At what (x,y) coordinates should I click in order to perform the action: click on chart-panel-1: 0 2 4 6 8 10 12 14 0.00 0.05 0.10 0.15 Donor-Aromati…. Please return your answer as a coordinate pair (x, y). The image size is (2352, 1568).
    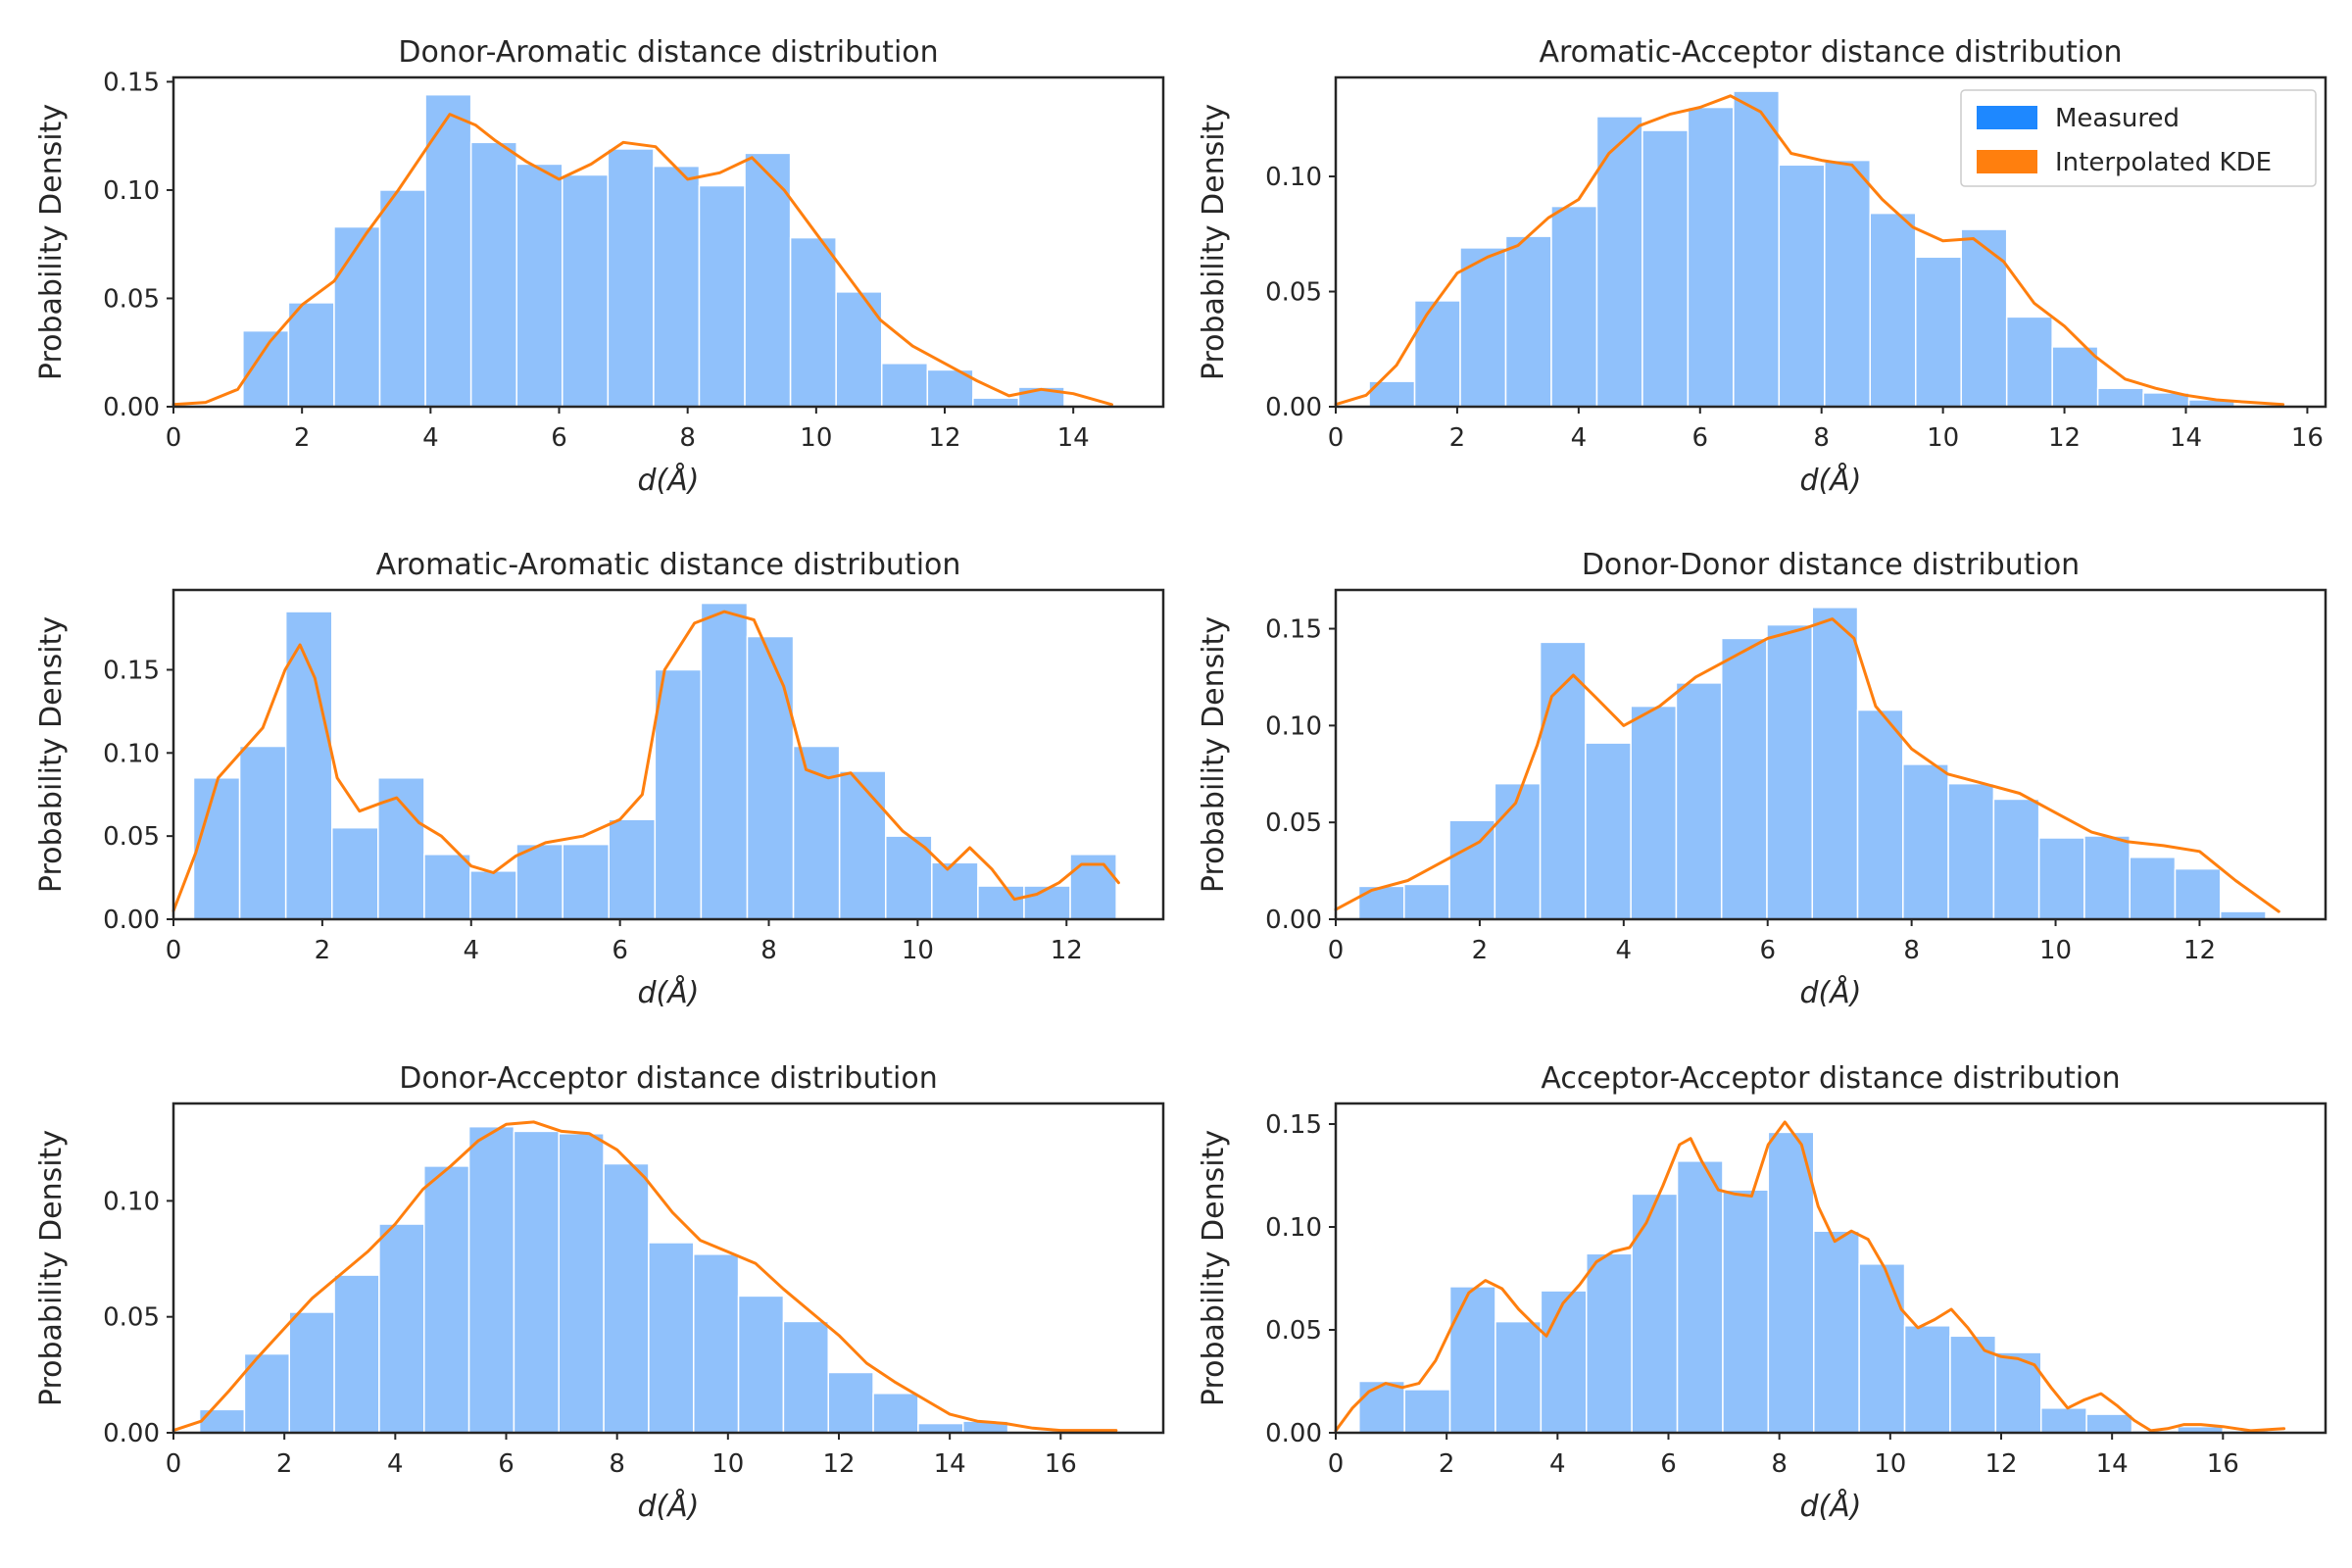
    Looking at the image, I should click on (599, 266).